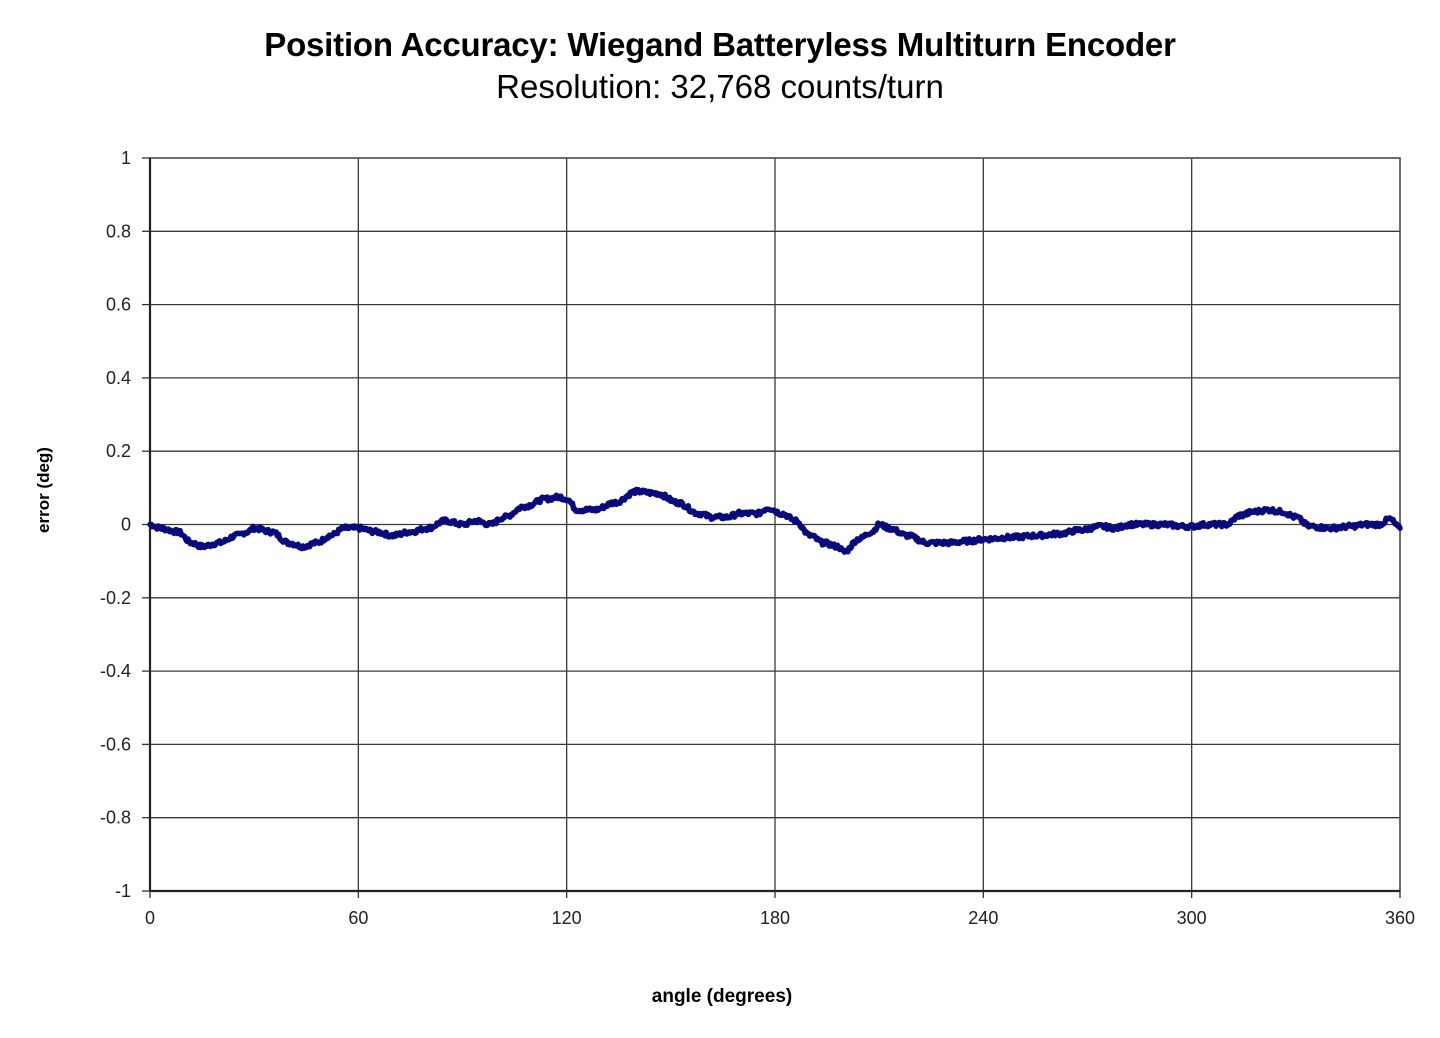 This screenshot has width=1440, height=1038. Describe the element at coordinates (567, 918) in the screenshot. I see `x-tick-label: 120` at that location.